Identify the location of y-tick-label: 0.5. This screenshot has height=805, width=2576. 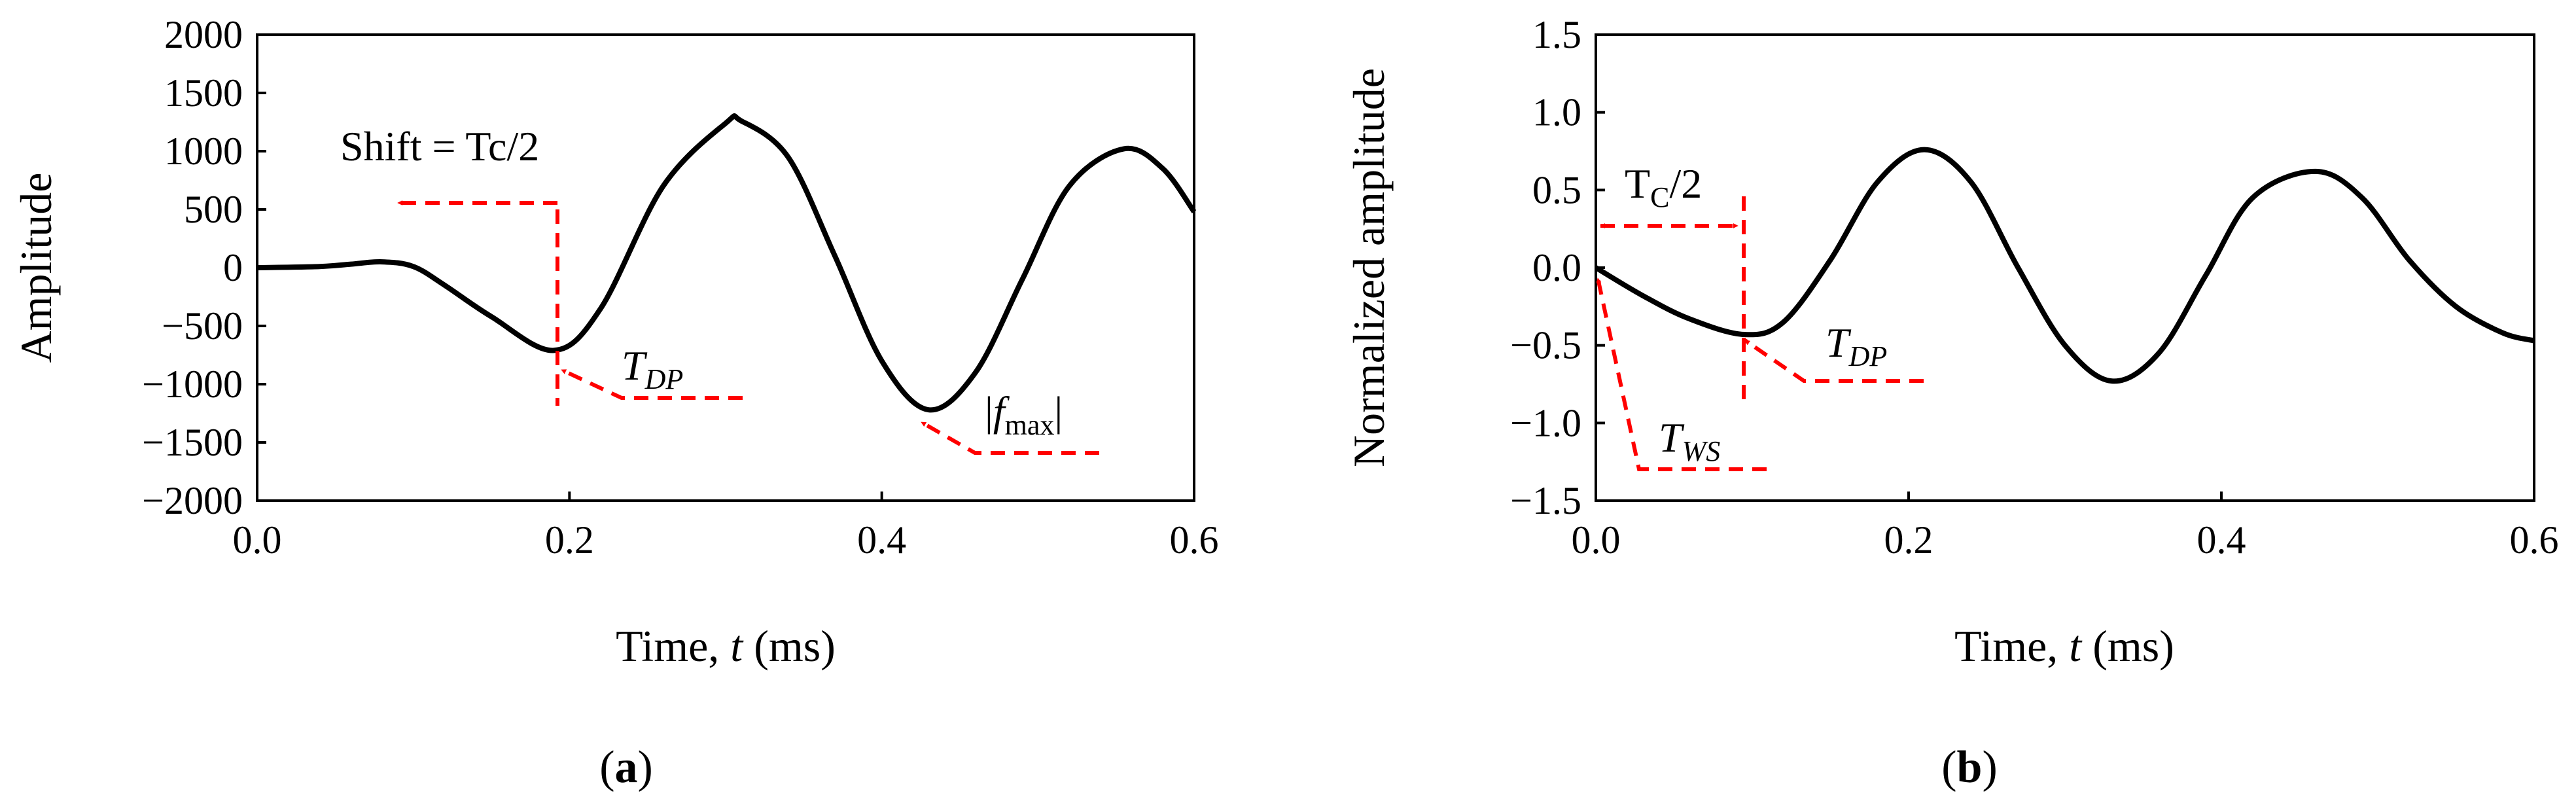
(1556, 189).